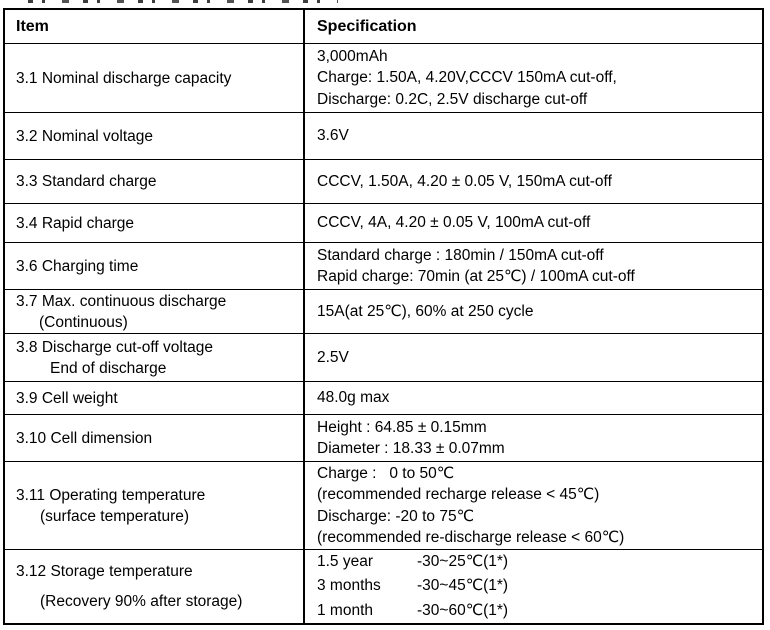  What do you see at coordinates (155, 438) in the screenshot?
I see `item-cell: 3.10 Cell dimension` at bounding box center [155, 438].